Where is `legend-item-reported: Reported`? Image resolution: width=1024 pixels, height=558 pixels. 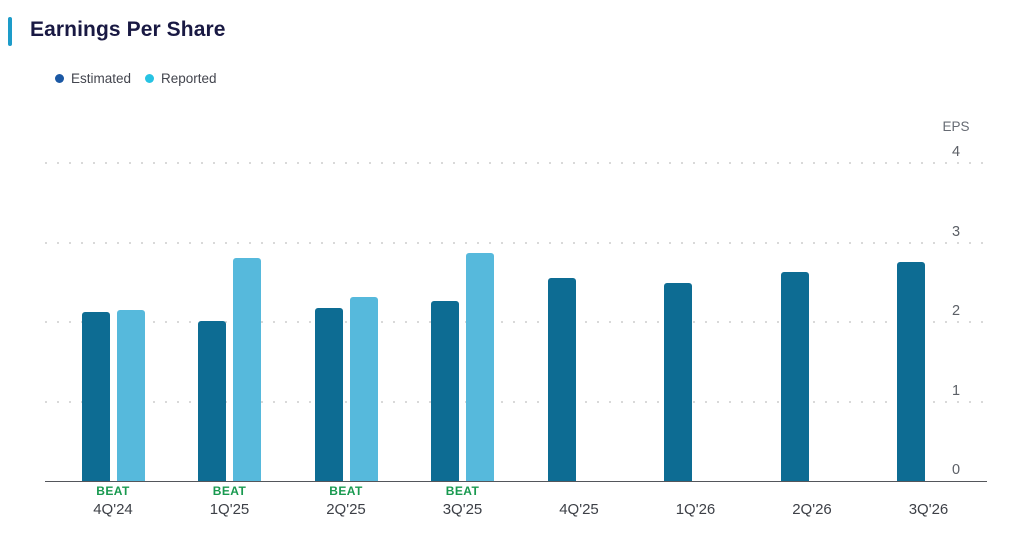
legend-item-reported: Reported is located at coordinates (181, 78).